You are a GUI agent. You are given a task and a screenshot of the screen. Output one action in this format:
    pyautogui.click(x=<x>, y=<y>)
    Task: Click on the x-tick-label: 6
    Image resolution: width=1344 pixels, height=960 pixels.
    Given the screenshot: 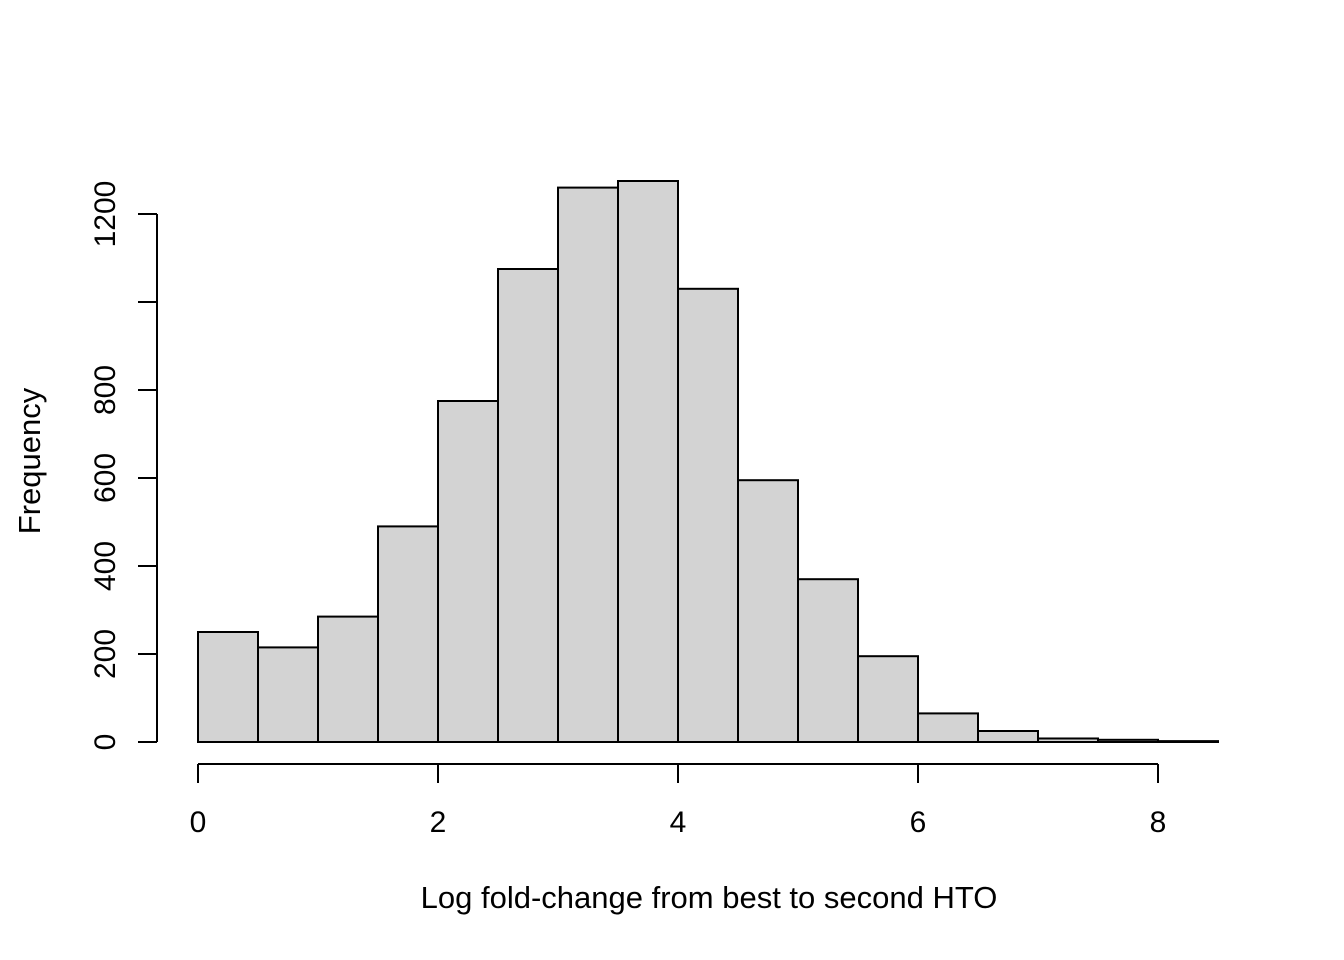 What is the action you would take?
    pyautogui.click(x=918, y=822)
    